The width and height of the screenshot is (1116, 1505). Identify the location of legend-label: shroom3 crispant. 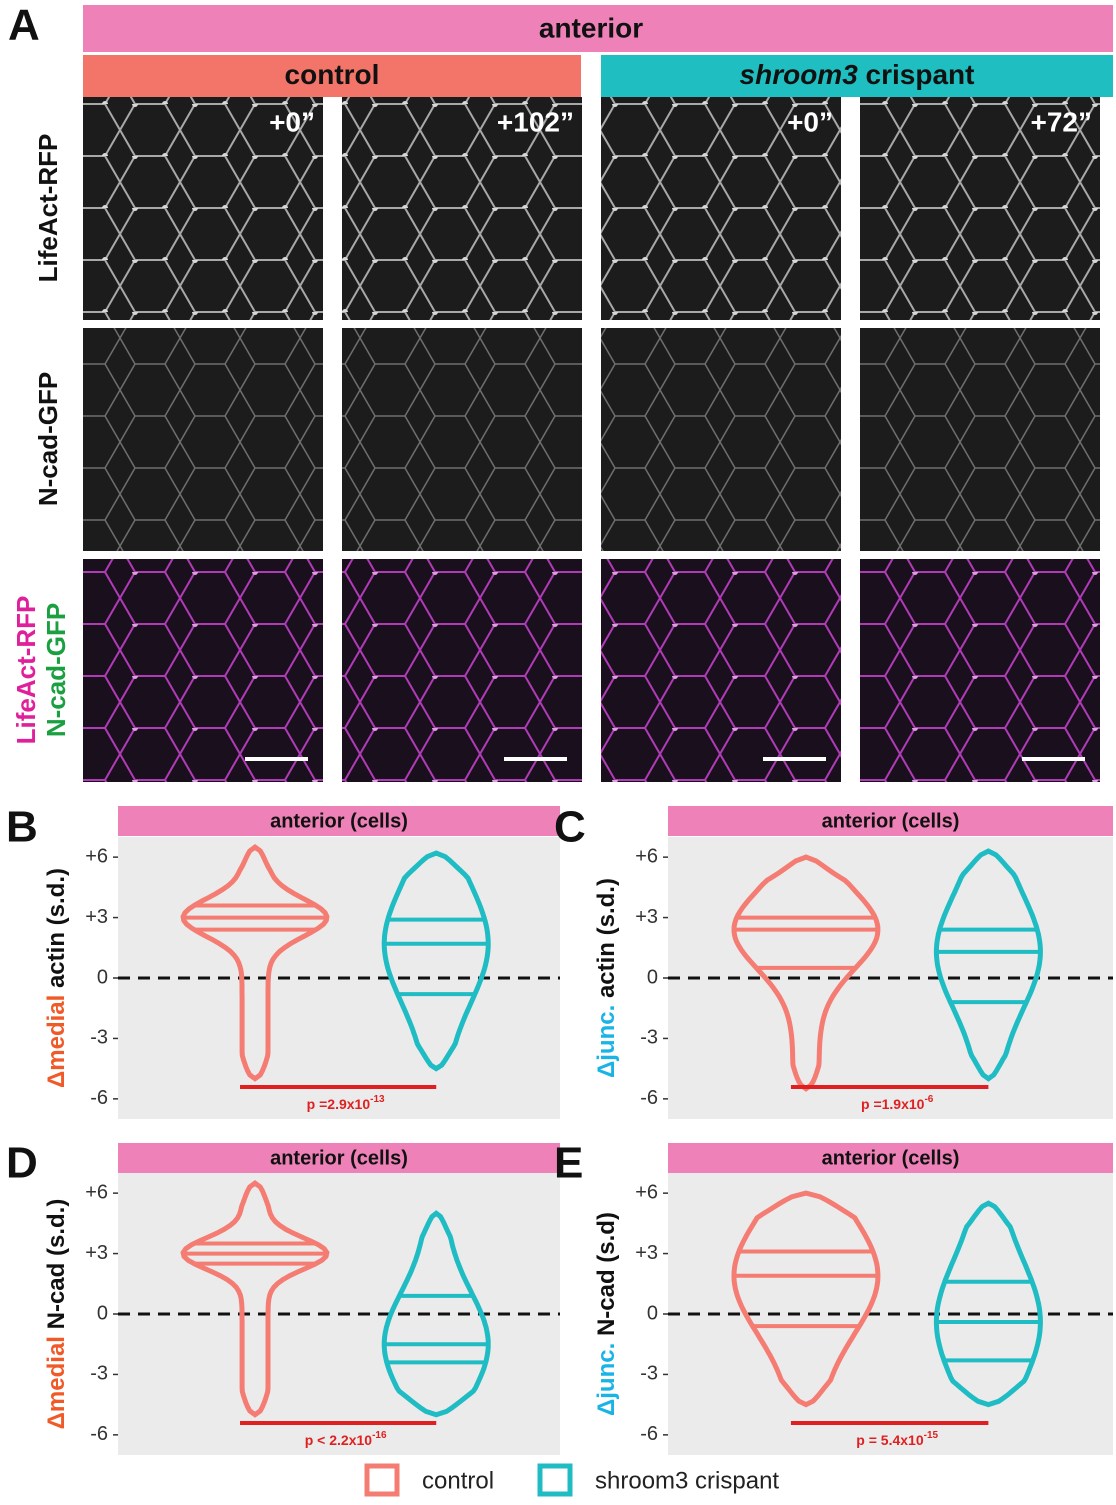
(687, 1480).